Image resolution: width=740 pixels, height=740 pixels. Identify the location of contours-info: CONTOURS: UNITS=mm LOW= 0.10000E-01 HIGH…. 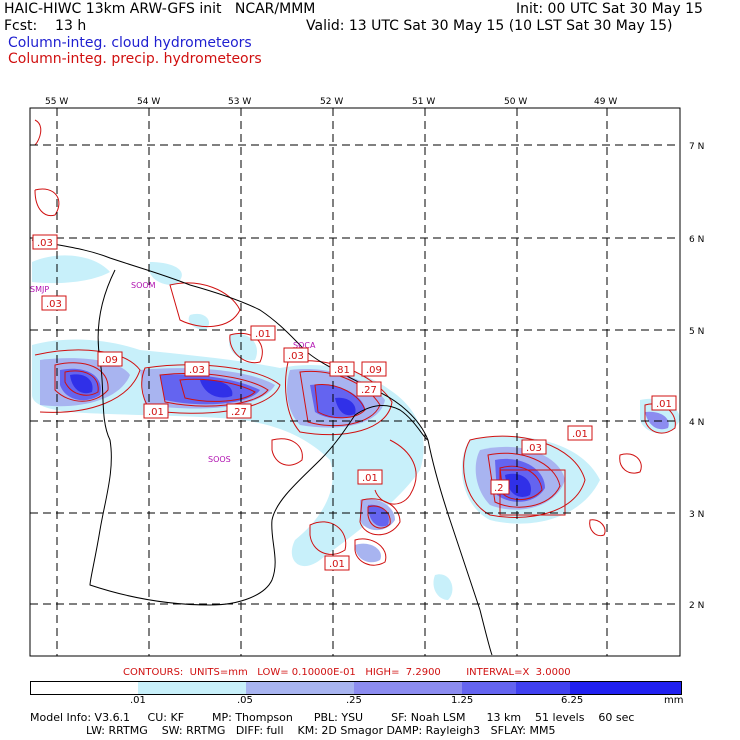
(347, 672).